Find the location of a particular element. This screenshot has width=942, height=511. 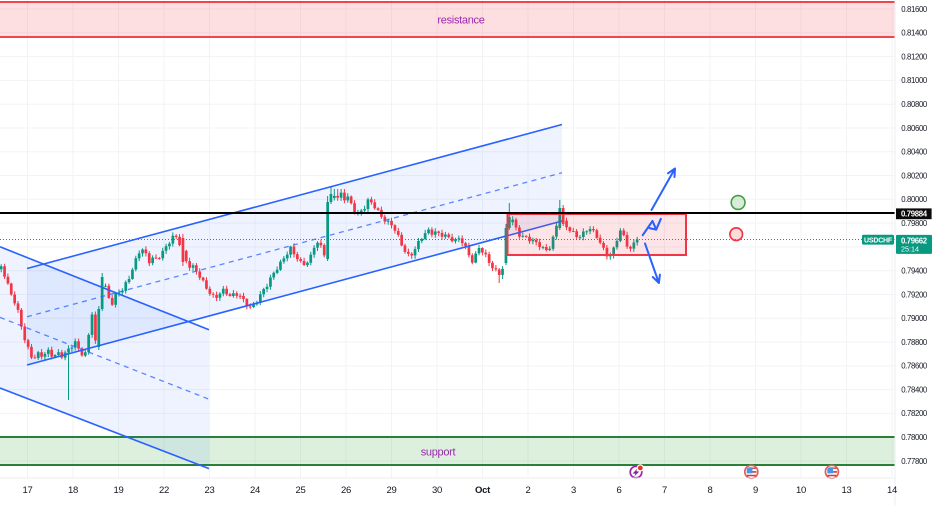

svg-text: 29 is located at coordinates (392, 490).